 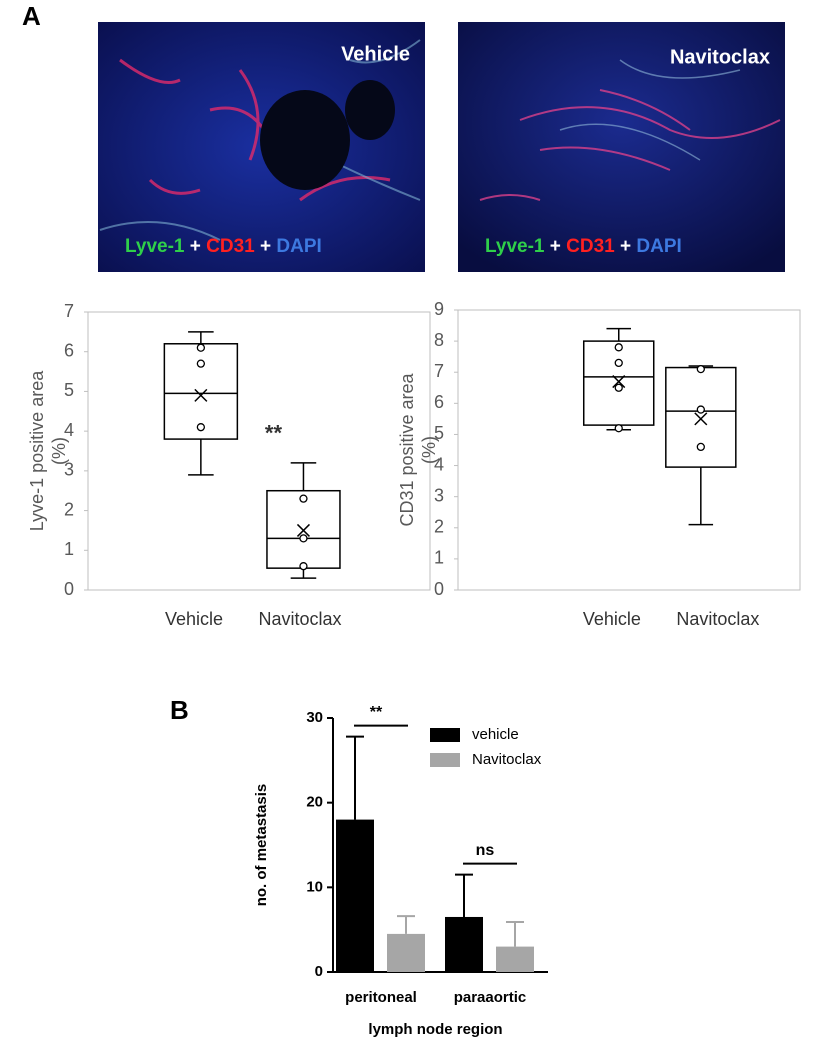 I want to click on y-tick-label: 20, so click(x=314, y=802).